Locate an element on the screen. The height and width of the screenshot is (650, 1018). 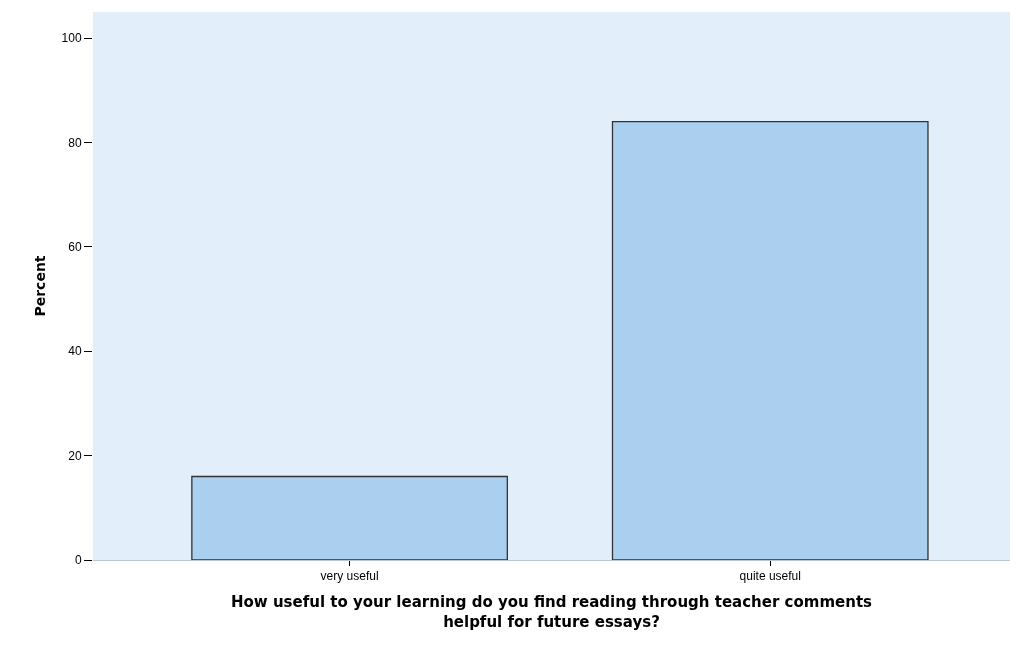
y-tick-label: 40 is located at coordinates (75, 351).